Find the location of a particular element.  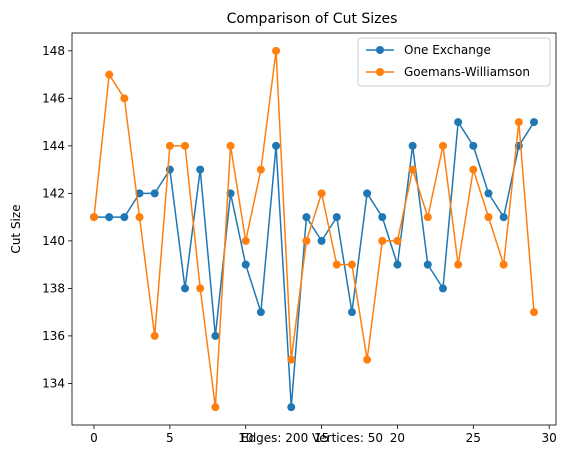

x-axis-label: Edges: 200 Vertices: 50 is located at coordinates (312, 438).